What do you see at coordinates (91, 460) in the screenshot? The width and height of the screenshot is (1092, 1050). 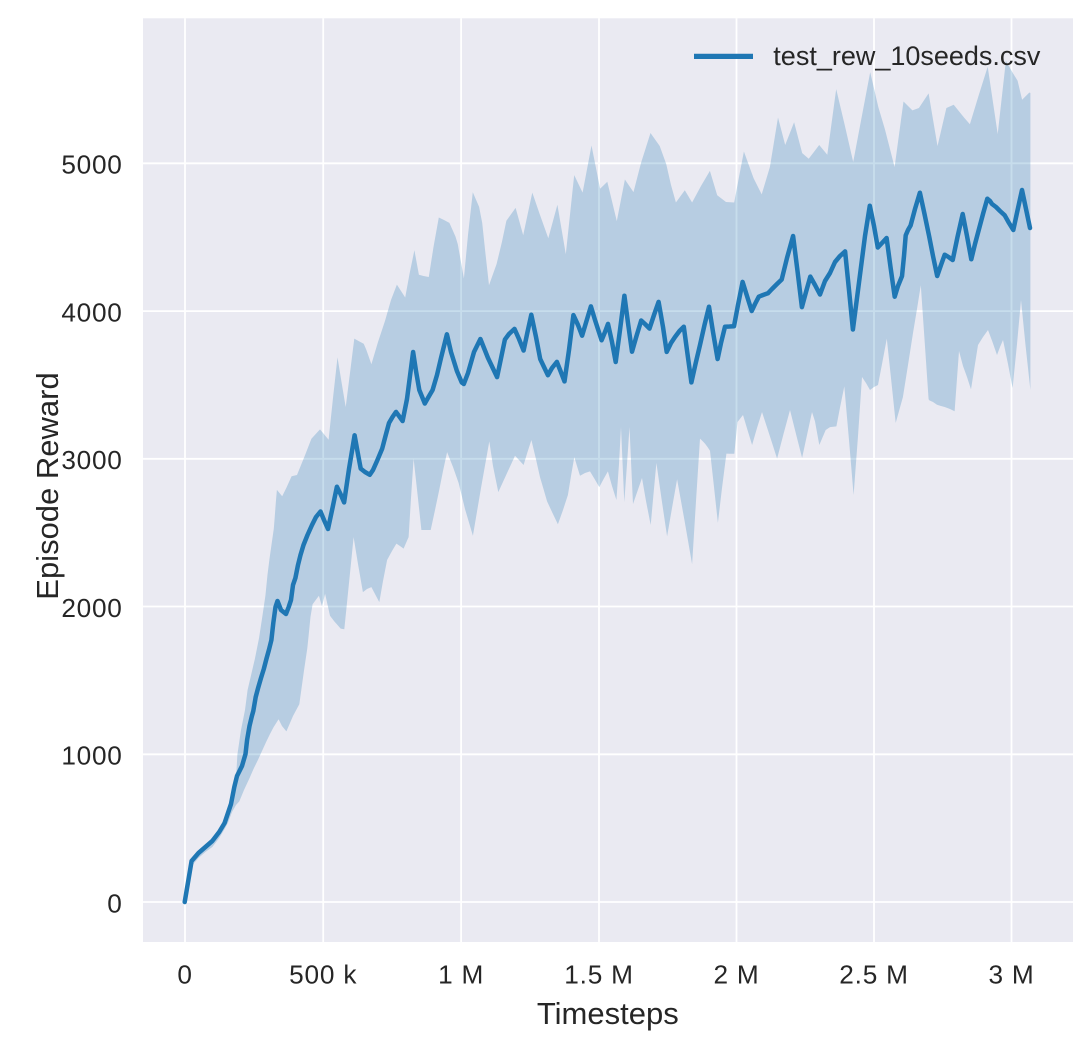 I see `svg-text: 3000` at bounding box center [91, 460].